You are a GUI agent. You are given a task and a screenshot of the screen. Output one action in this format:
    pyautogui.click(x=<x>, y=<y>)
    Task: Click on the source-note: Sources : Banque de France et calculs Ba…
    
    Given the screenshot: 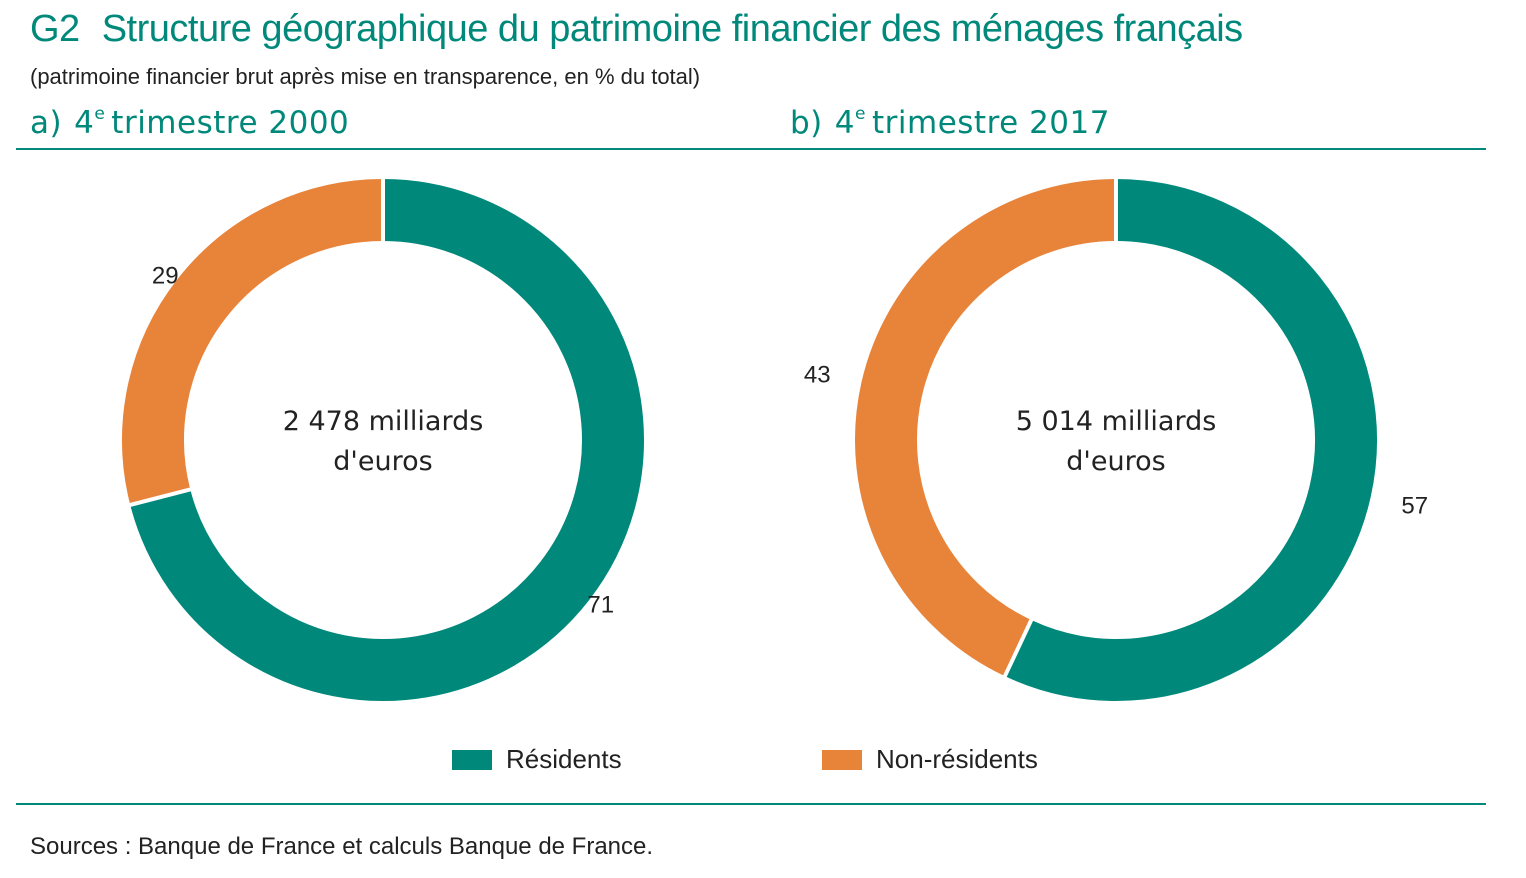 What is the action you would take?
    pyautogui.click(x=342, y=846)
    